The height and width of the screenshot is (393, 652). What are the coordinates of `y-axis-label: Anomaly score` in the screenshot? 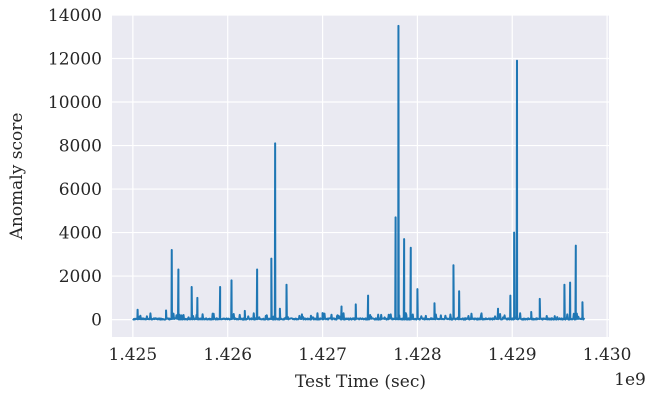 It's located at (17, 177).